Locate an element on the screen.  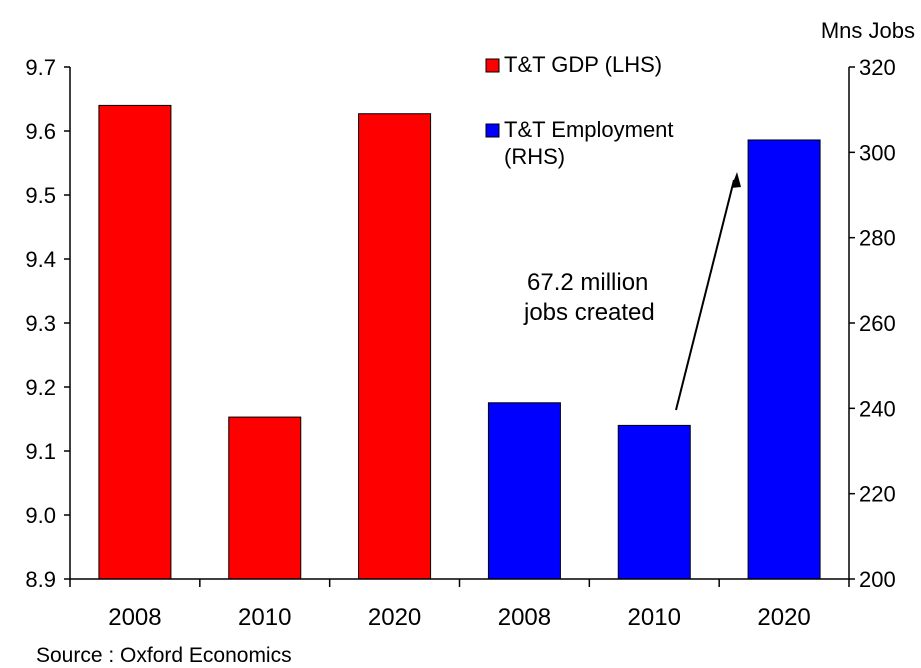
jobs-created-annotation: 67.2 million jobs created is located at coordinates (632, 291).